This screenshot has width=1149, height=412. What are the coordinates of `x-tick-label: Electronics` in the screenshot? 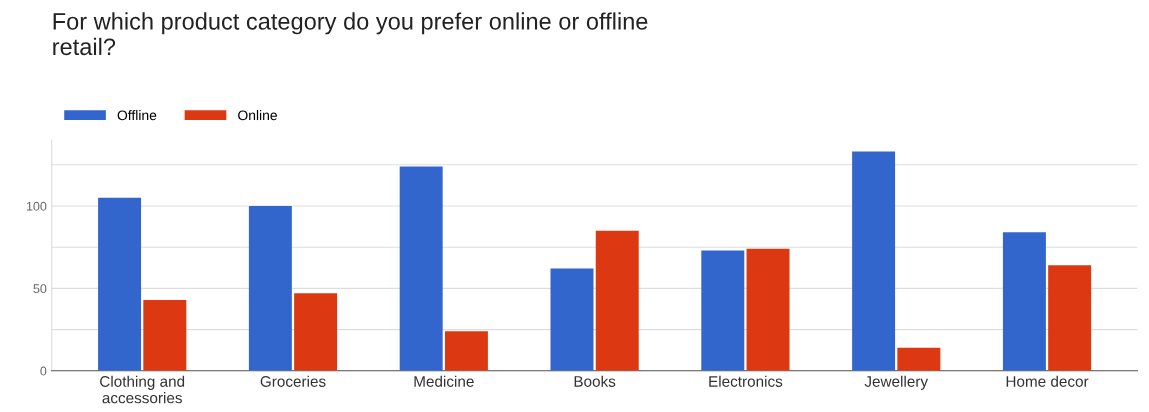 It's located at (746, 381).